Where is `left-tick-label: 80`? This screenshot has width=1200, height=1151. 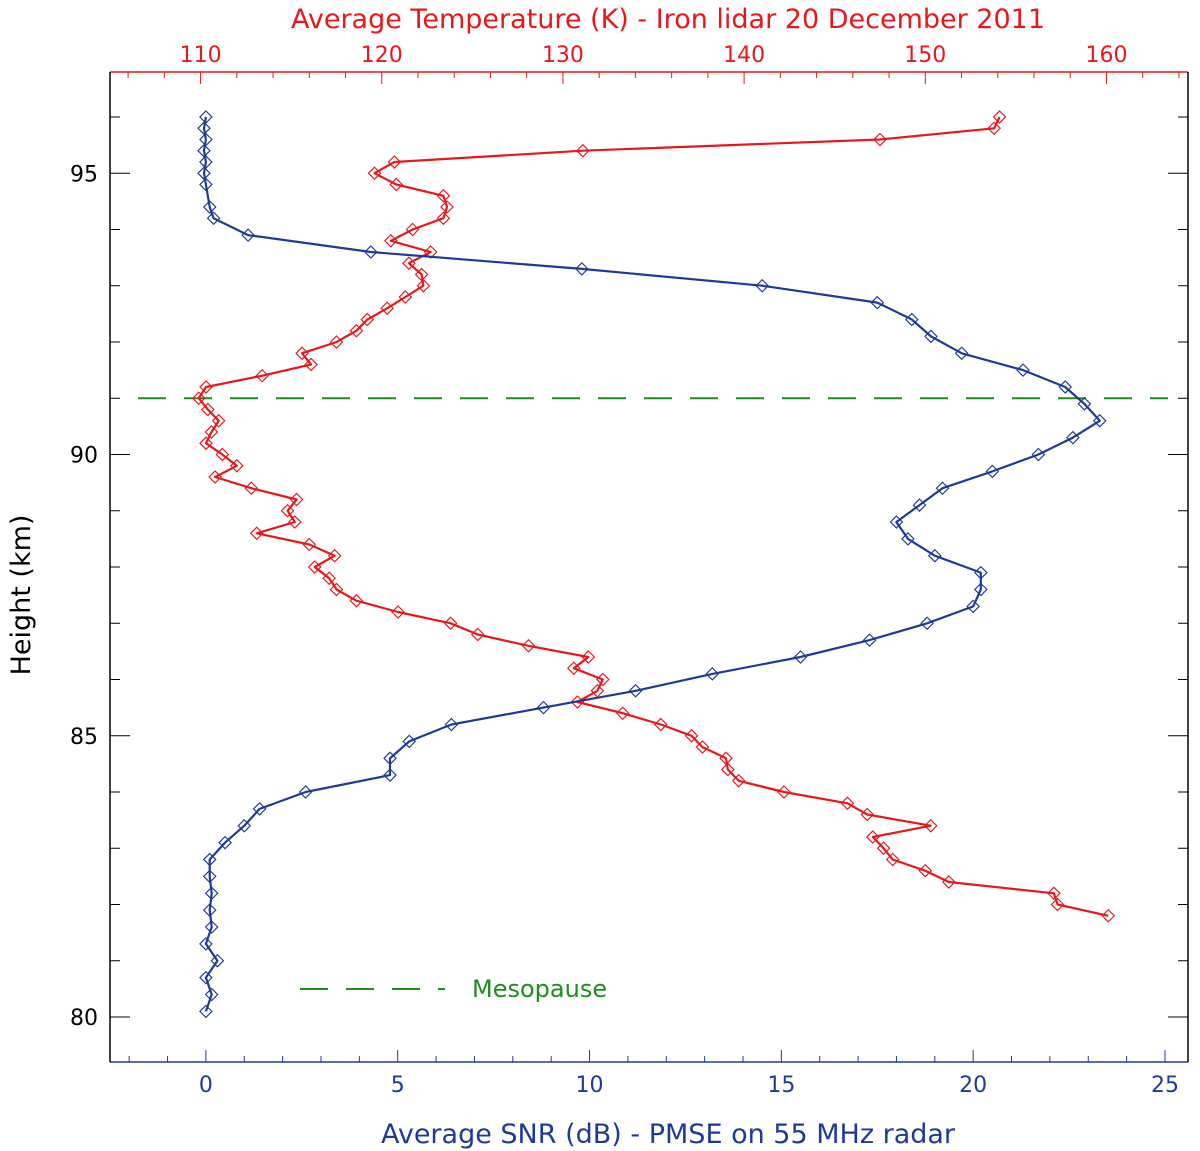 left-tick-label: 80 is located at coordinates (84, 1018).